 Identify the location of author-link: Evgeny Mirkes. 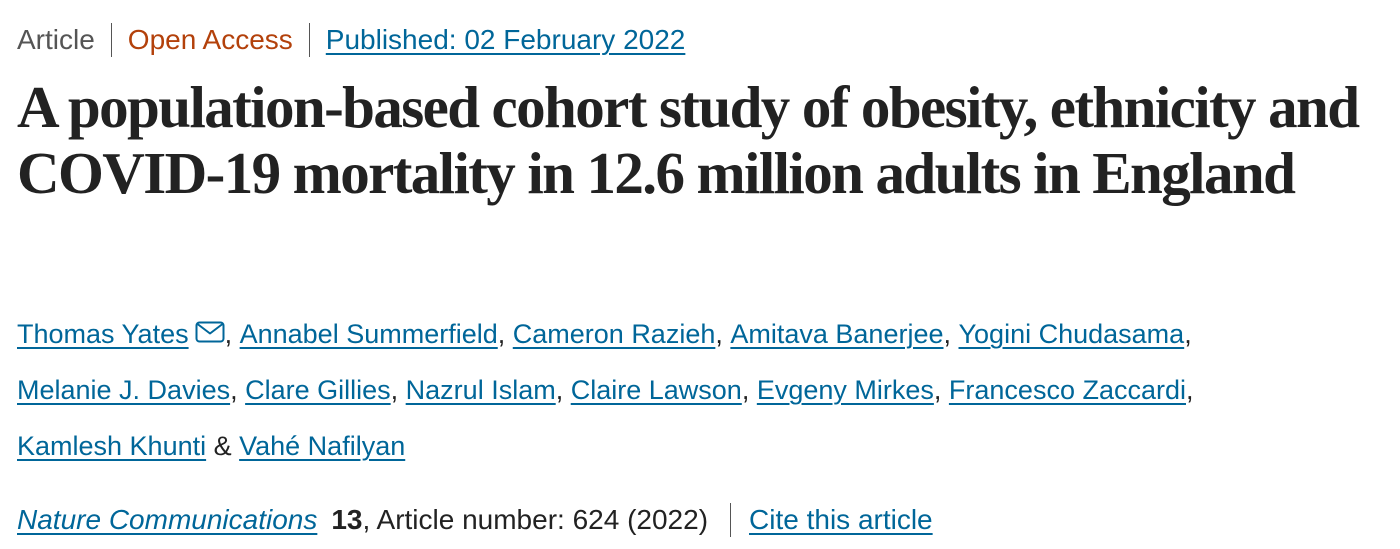
(845, 390).